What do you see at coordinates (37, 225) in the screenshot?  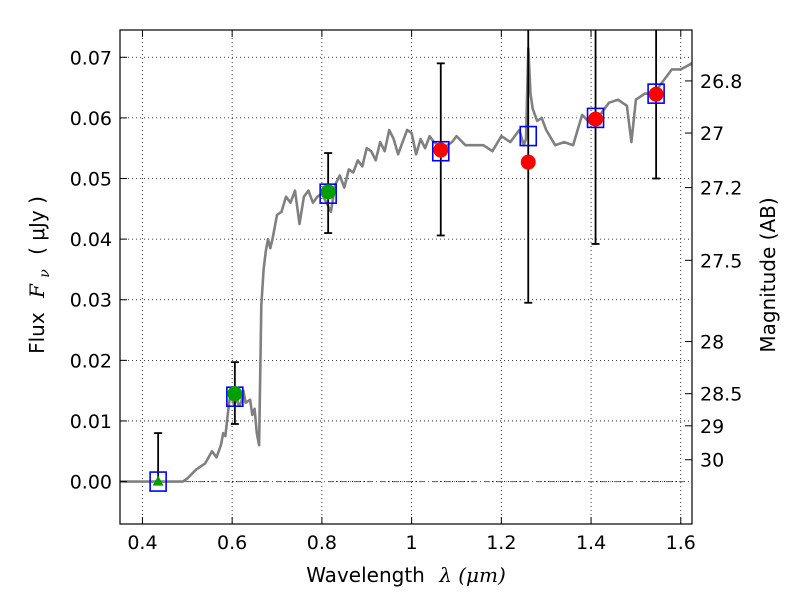 I see `y-axis-unit: ( μJy )` at bounding box center [37, 225].